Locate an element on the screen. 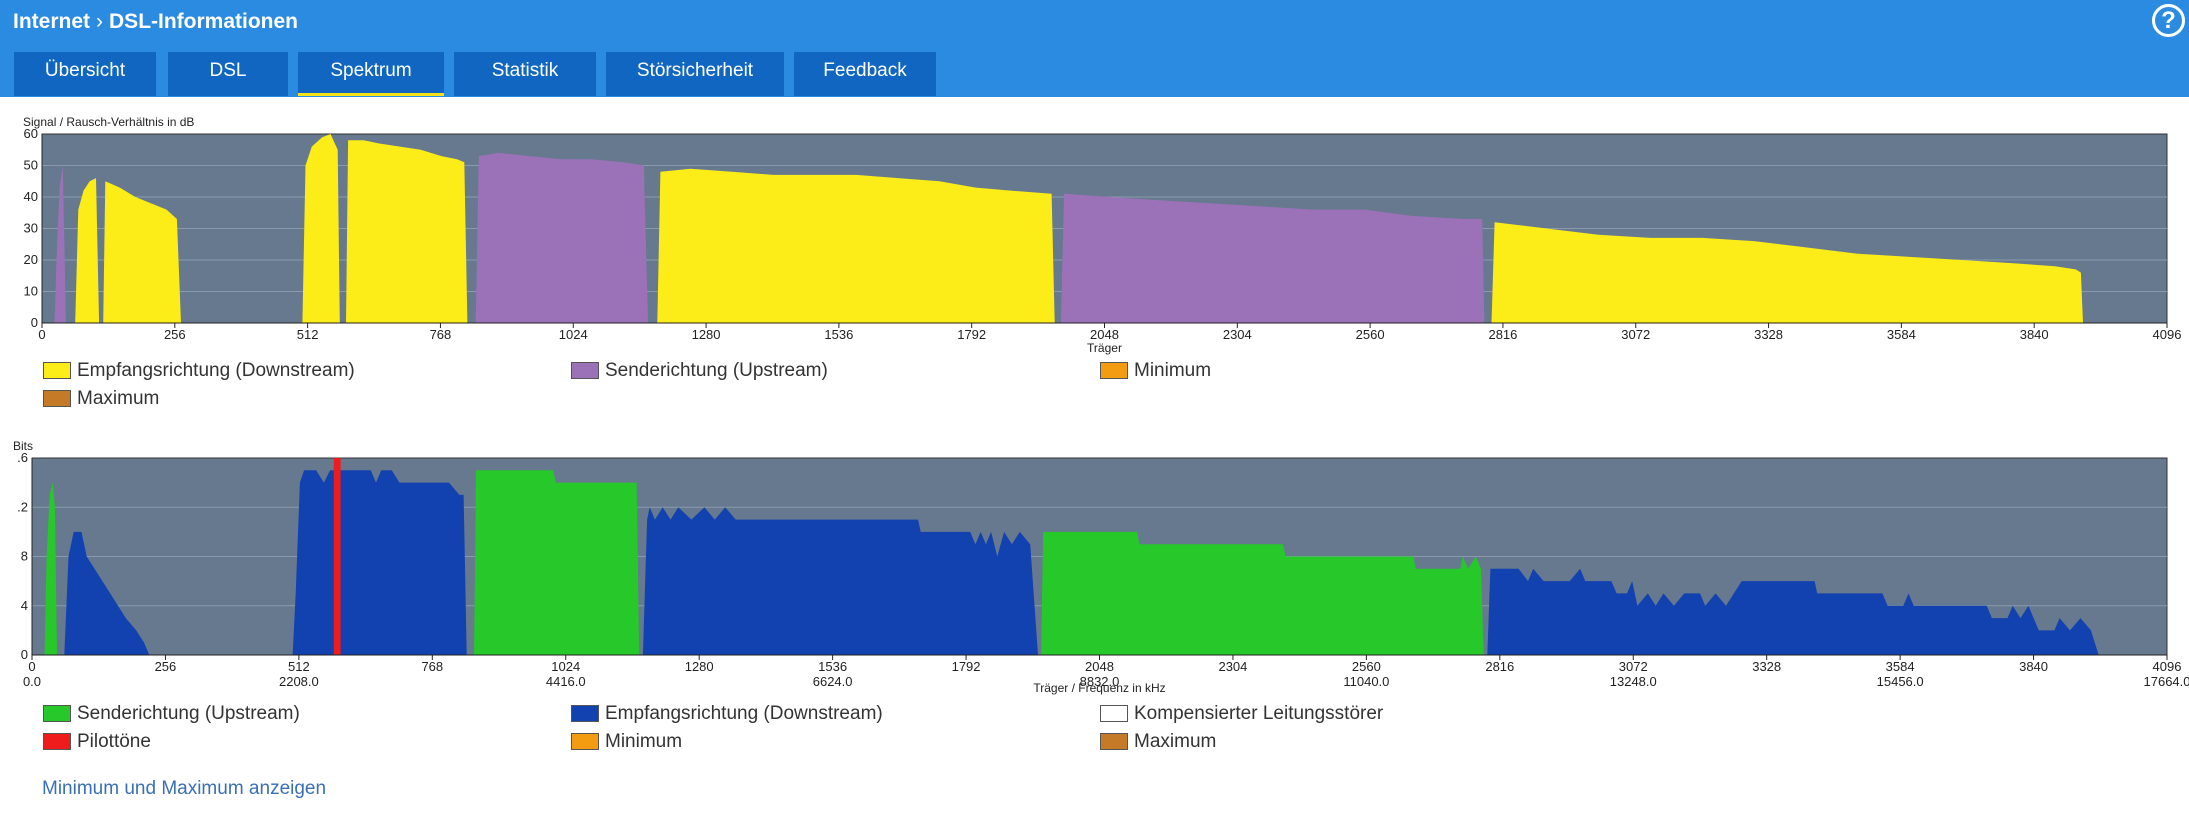 The image size is (2189, 816). legend-swatch-upstream is located at coordinates (585, 370).